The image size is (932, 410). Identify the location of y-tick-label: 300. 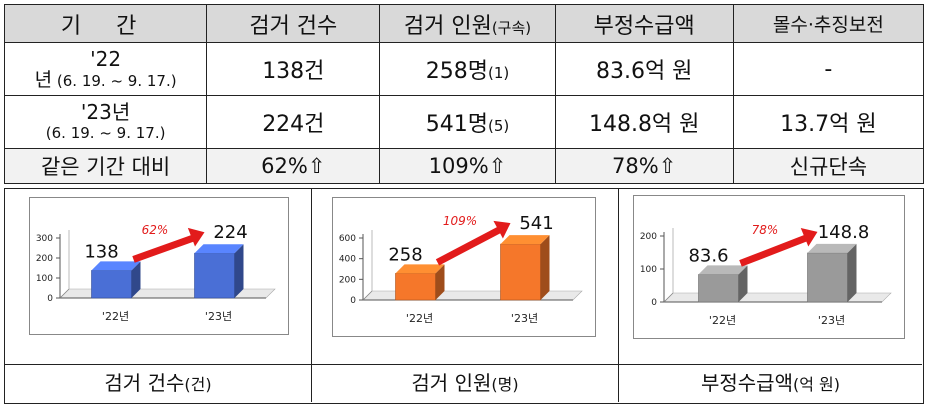
(44, 239).